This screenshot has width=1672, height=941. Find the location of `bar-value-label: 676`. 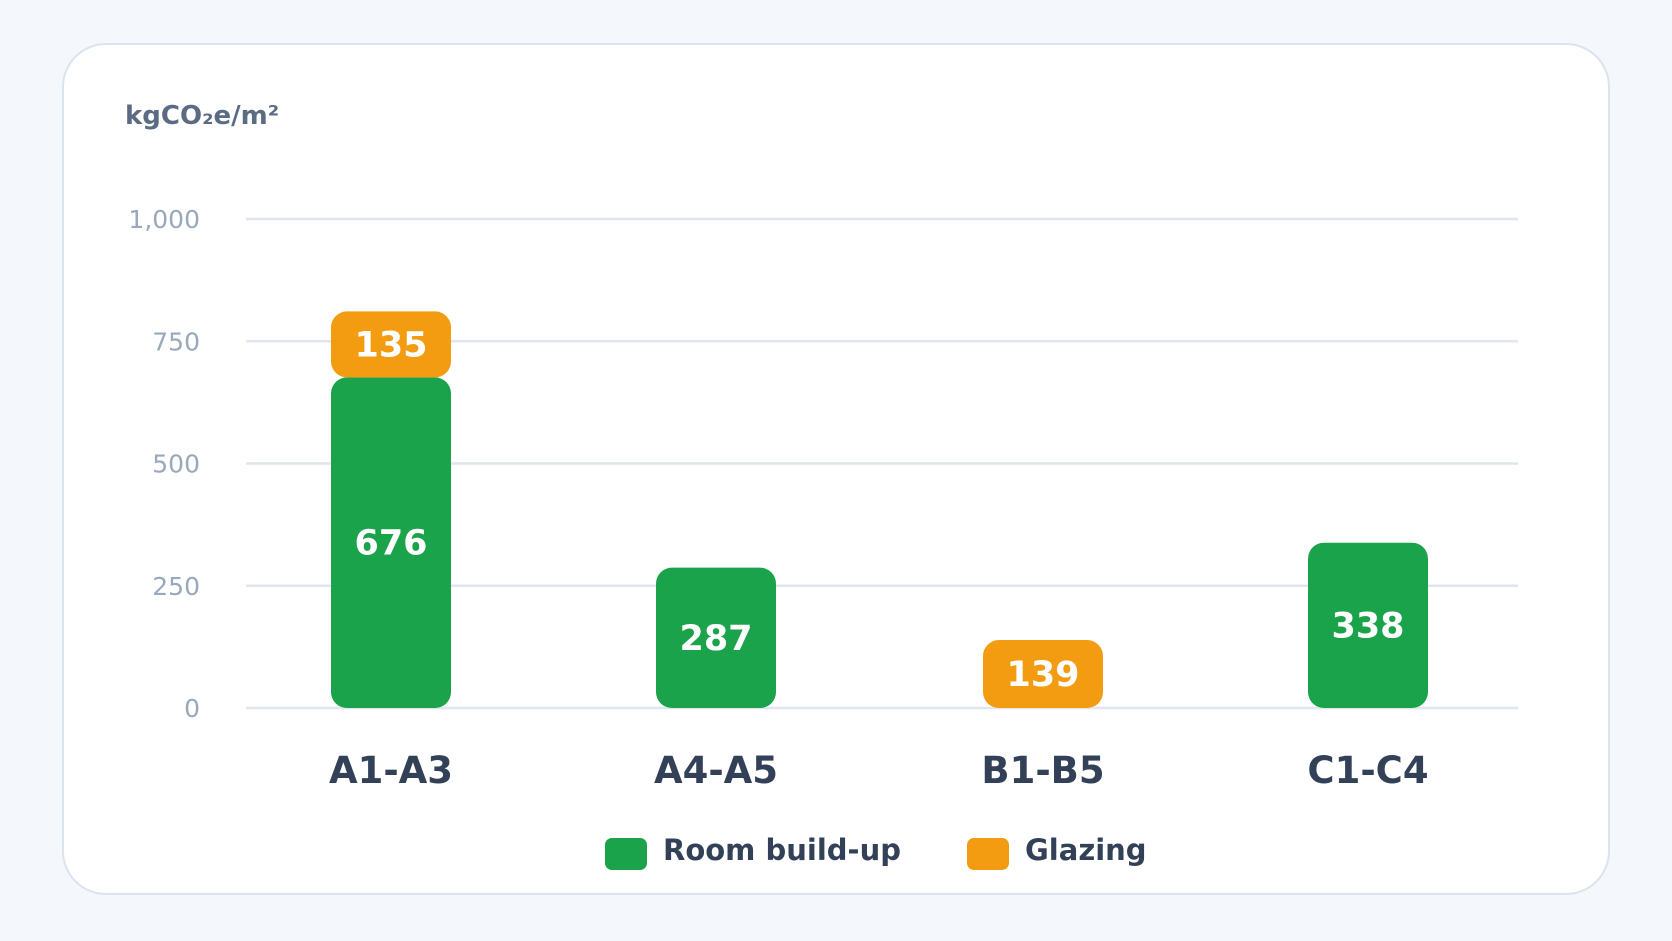

bar-value-label: 676 is located at coordinates (390, 544).